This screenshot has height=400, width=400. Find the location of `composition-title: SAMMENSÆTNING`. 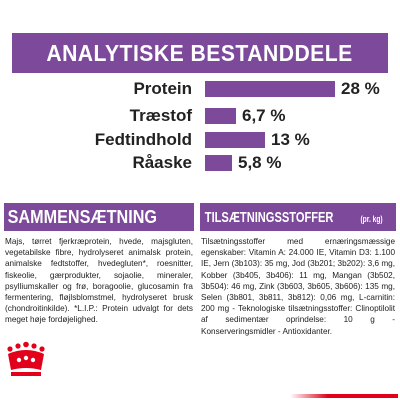

composition-title: SAMMENSÆTNING is located at coordinates (82, 216).